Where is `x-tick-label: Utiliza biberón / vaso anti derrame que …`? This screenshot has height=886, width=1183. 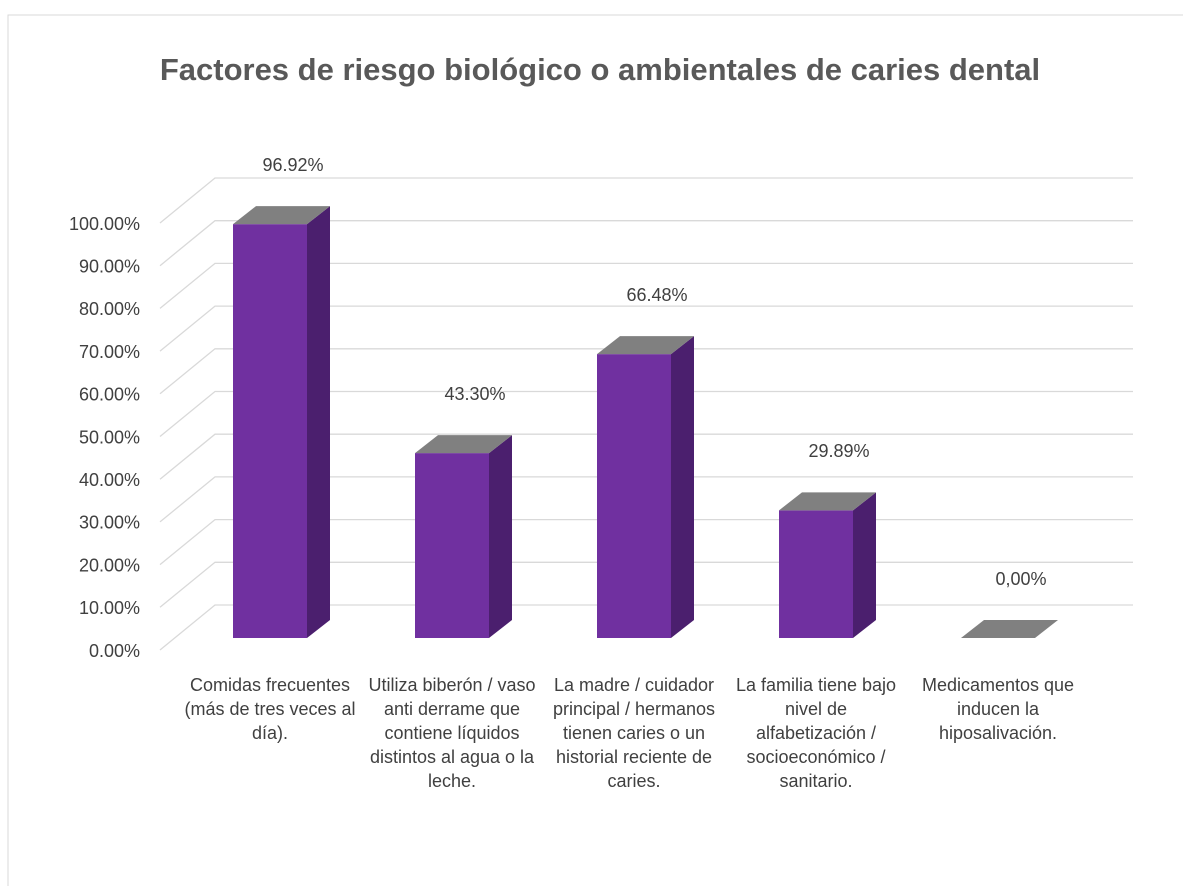 x-tick-label: Utiliza biberón / vaso anti derrame que … is located at coordinates (452, 733).